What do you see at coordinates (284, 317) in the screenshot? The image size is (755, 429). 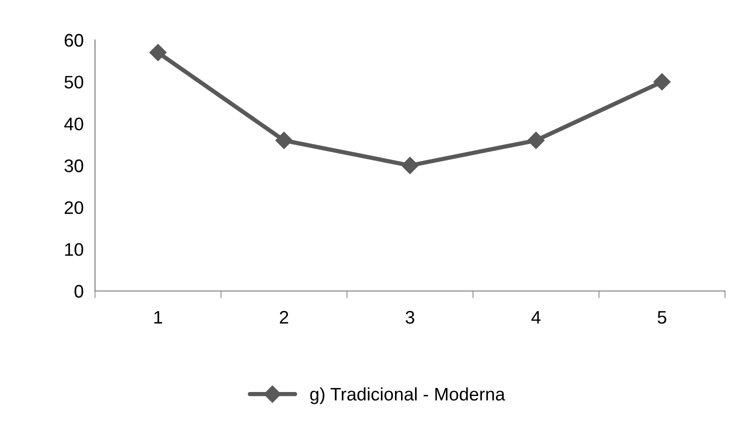 I see `x-tick-label: 2` at bounding box center [284, 317].